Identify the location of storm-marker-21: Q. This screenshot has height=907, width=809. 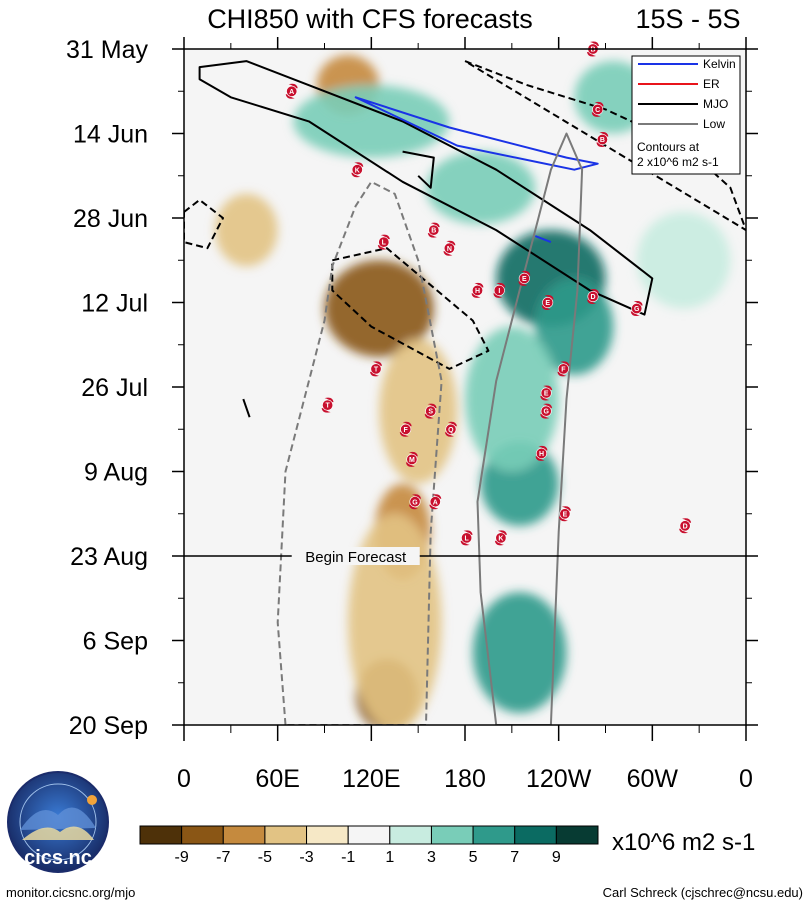
(450, 429).